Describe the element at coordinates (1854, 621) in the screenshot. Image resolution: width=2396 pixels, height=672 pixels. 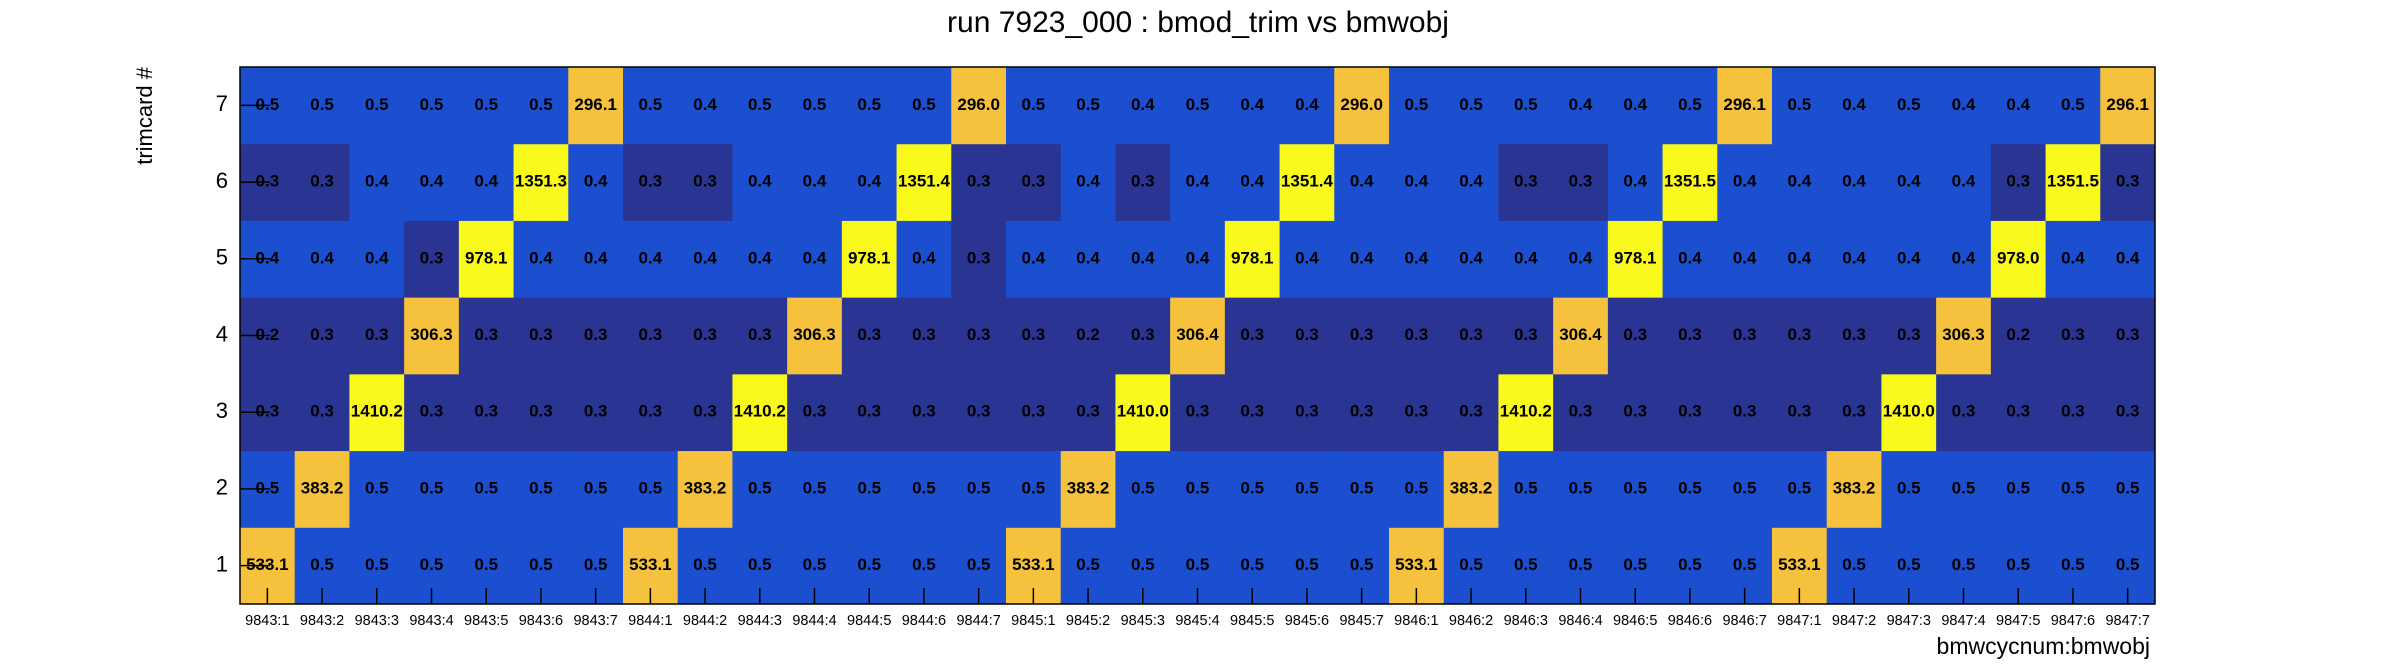
I see `x-tick-label: 9847:2` at that location.